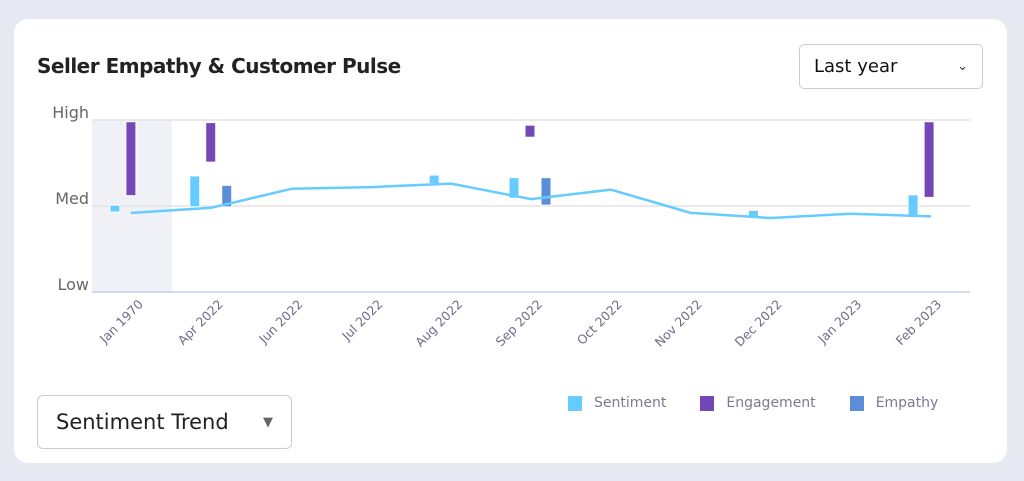 The height and width of the screenshot is (481, 1024). What do you see at coordinates (839, 322) in the screenshot?
I see `x-tick-label: Jan 2023` at bounding box center [839, 322].